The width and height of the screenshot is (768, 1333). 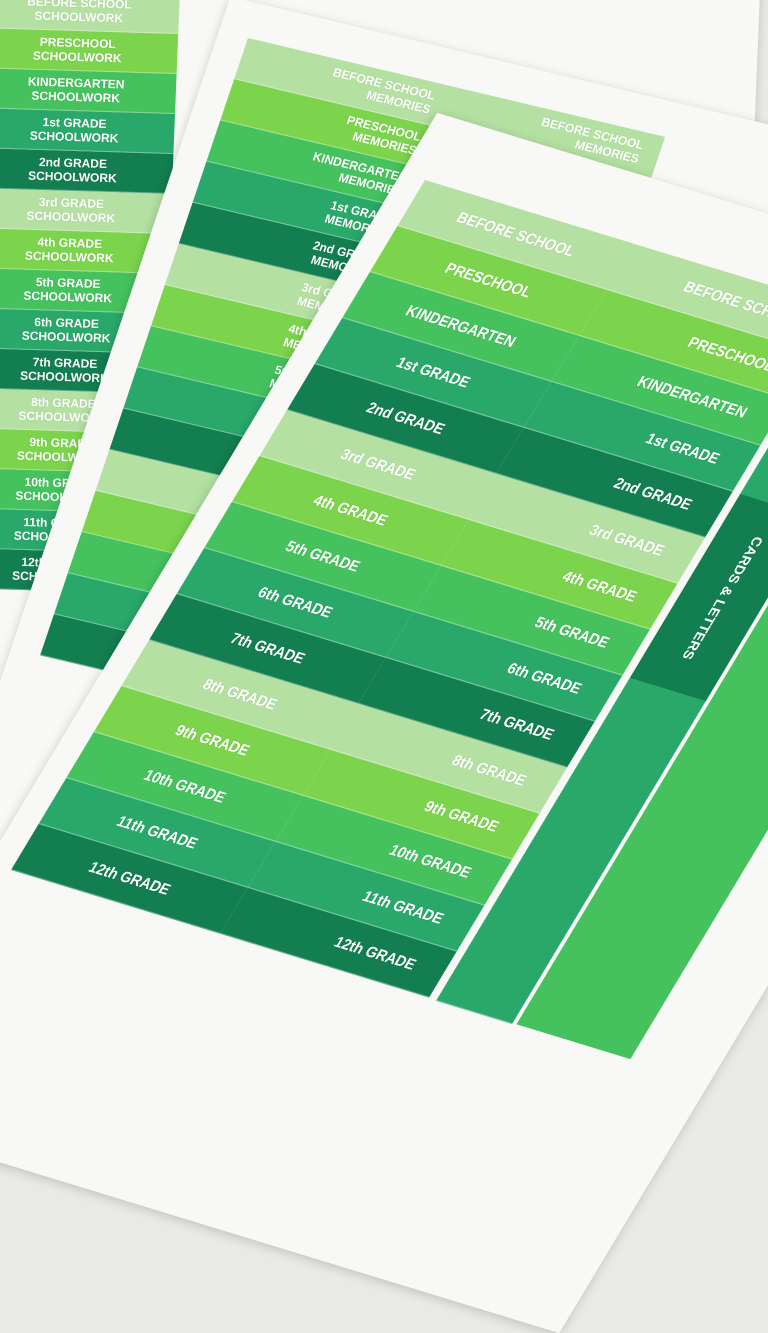 I want to click on label-3rd-grade: 3rd GRADE SCHOOLWORK, so click(x=86, y=211).